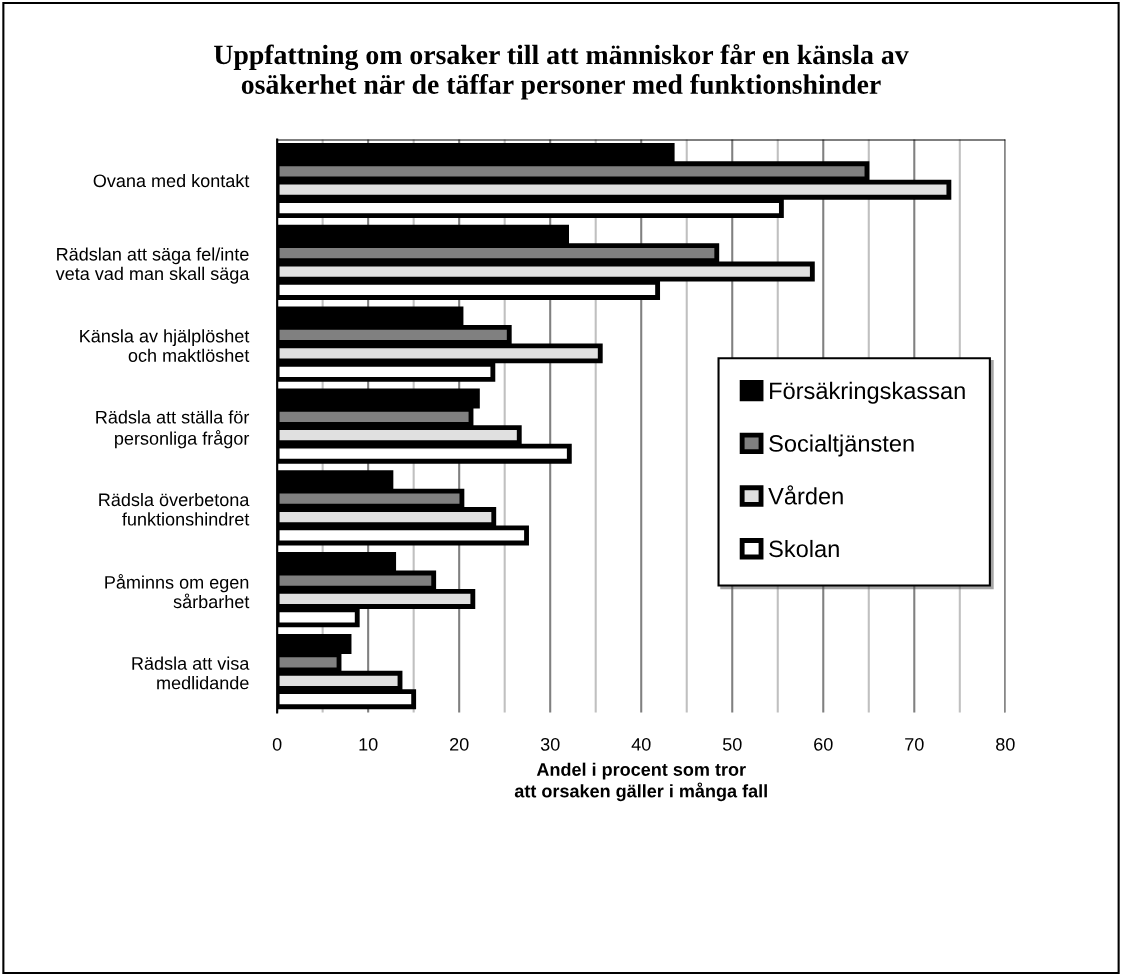  What do you see at coordinates (804, 548) in the screenshot?
I see `legend-label: Skolan` at bounding box center [804, 548].